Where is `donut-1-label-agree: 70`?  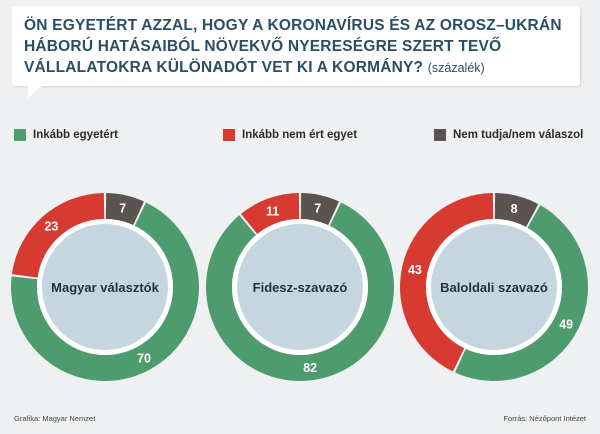 donut-1-label-agree: 70 is located at coordinates (144, 358).